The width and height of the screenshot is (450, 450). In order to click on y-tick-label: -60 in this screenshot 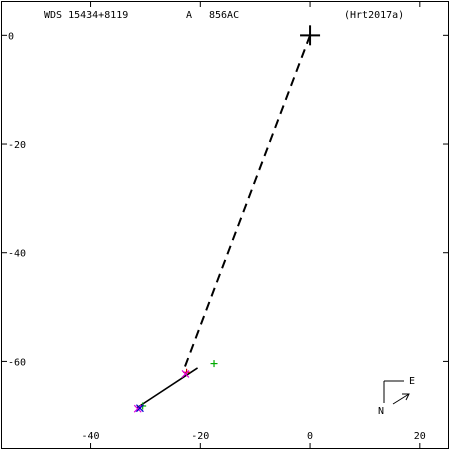, I will do `click(17, 362)`.